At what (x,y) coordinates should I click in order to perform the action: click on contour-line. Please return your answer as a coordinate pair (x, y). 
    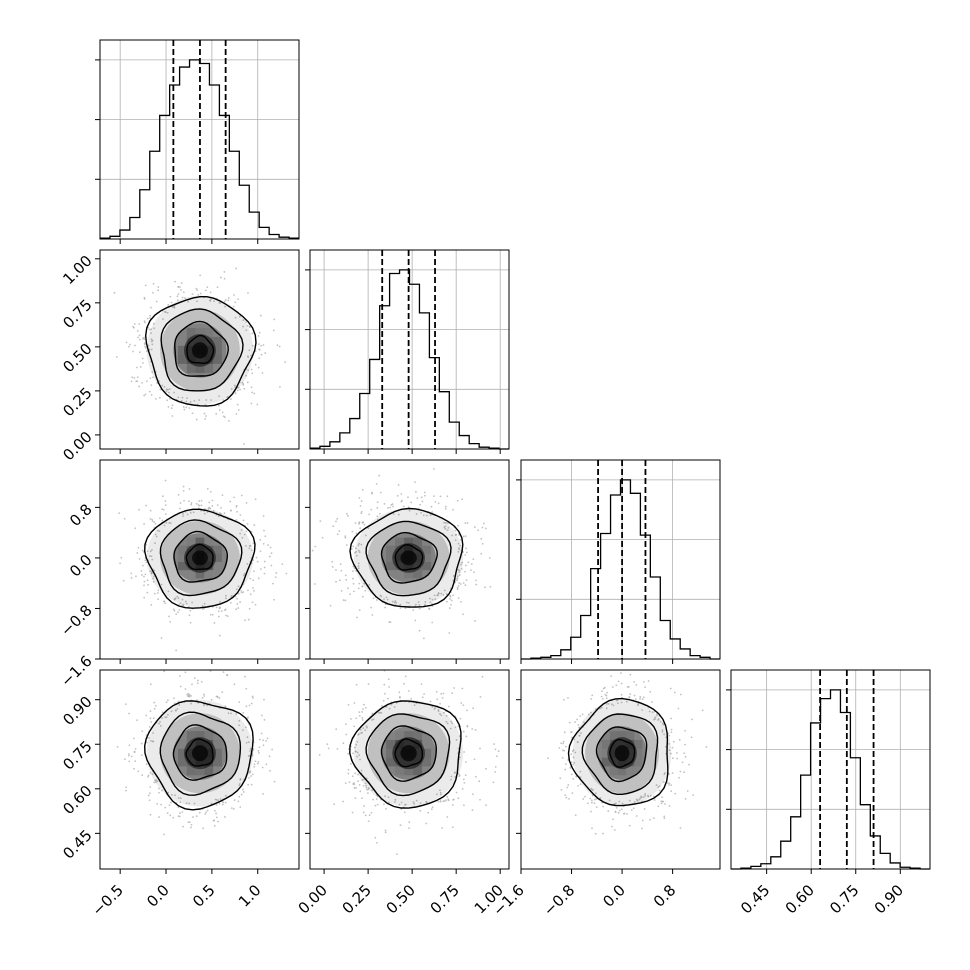
    Looking at the image, I should click on (199, 557).